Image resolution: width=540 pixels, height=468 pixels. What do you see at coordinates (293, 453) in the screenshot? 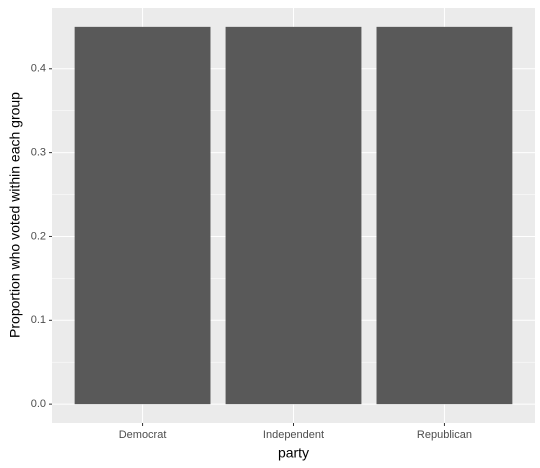
I see `x-axis-title: party` at bounding box center [293, 453].